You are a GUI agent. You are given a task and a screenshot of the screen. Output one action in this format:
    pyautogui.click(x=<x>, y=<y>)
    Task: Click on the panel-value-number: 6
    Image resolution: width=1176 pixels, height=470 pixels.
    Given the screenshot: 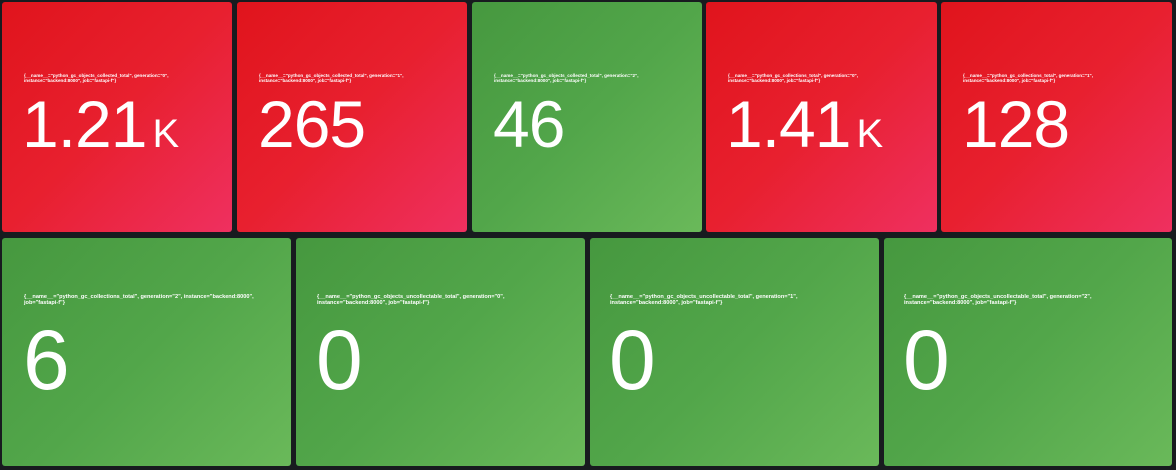 What is the action you would take?
    pyautogui.click(x=46, y=360)
    